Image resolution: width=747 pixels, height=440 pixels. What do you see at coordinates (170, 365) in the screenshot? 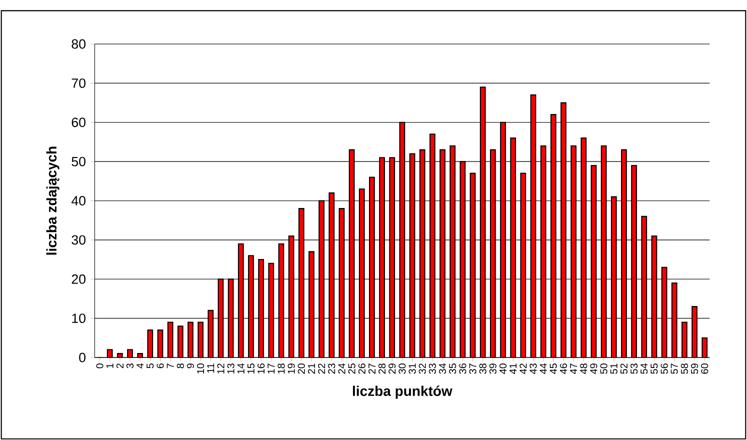
I see `x-tick-label: 7` at bounding box center [170, 365].